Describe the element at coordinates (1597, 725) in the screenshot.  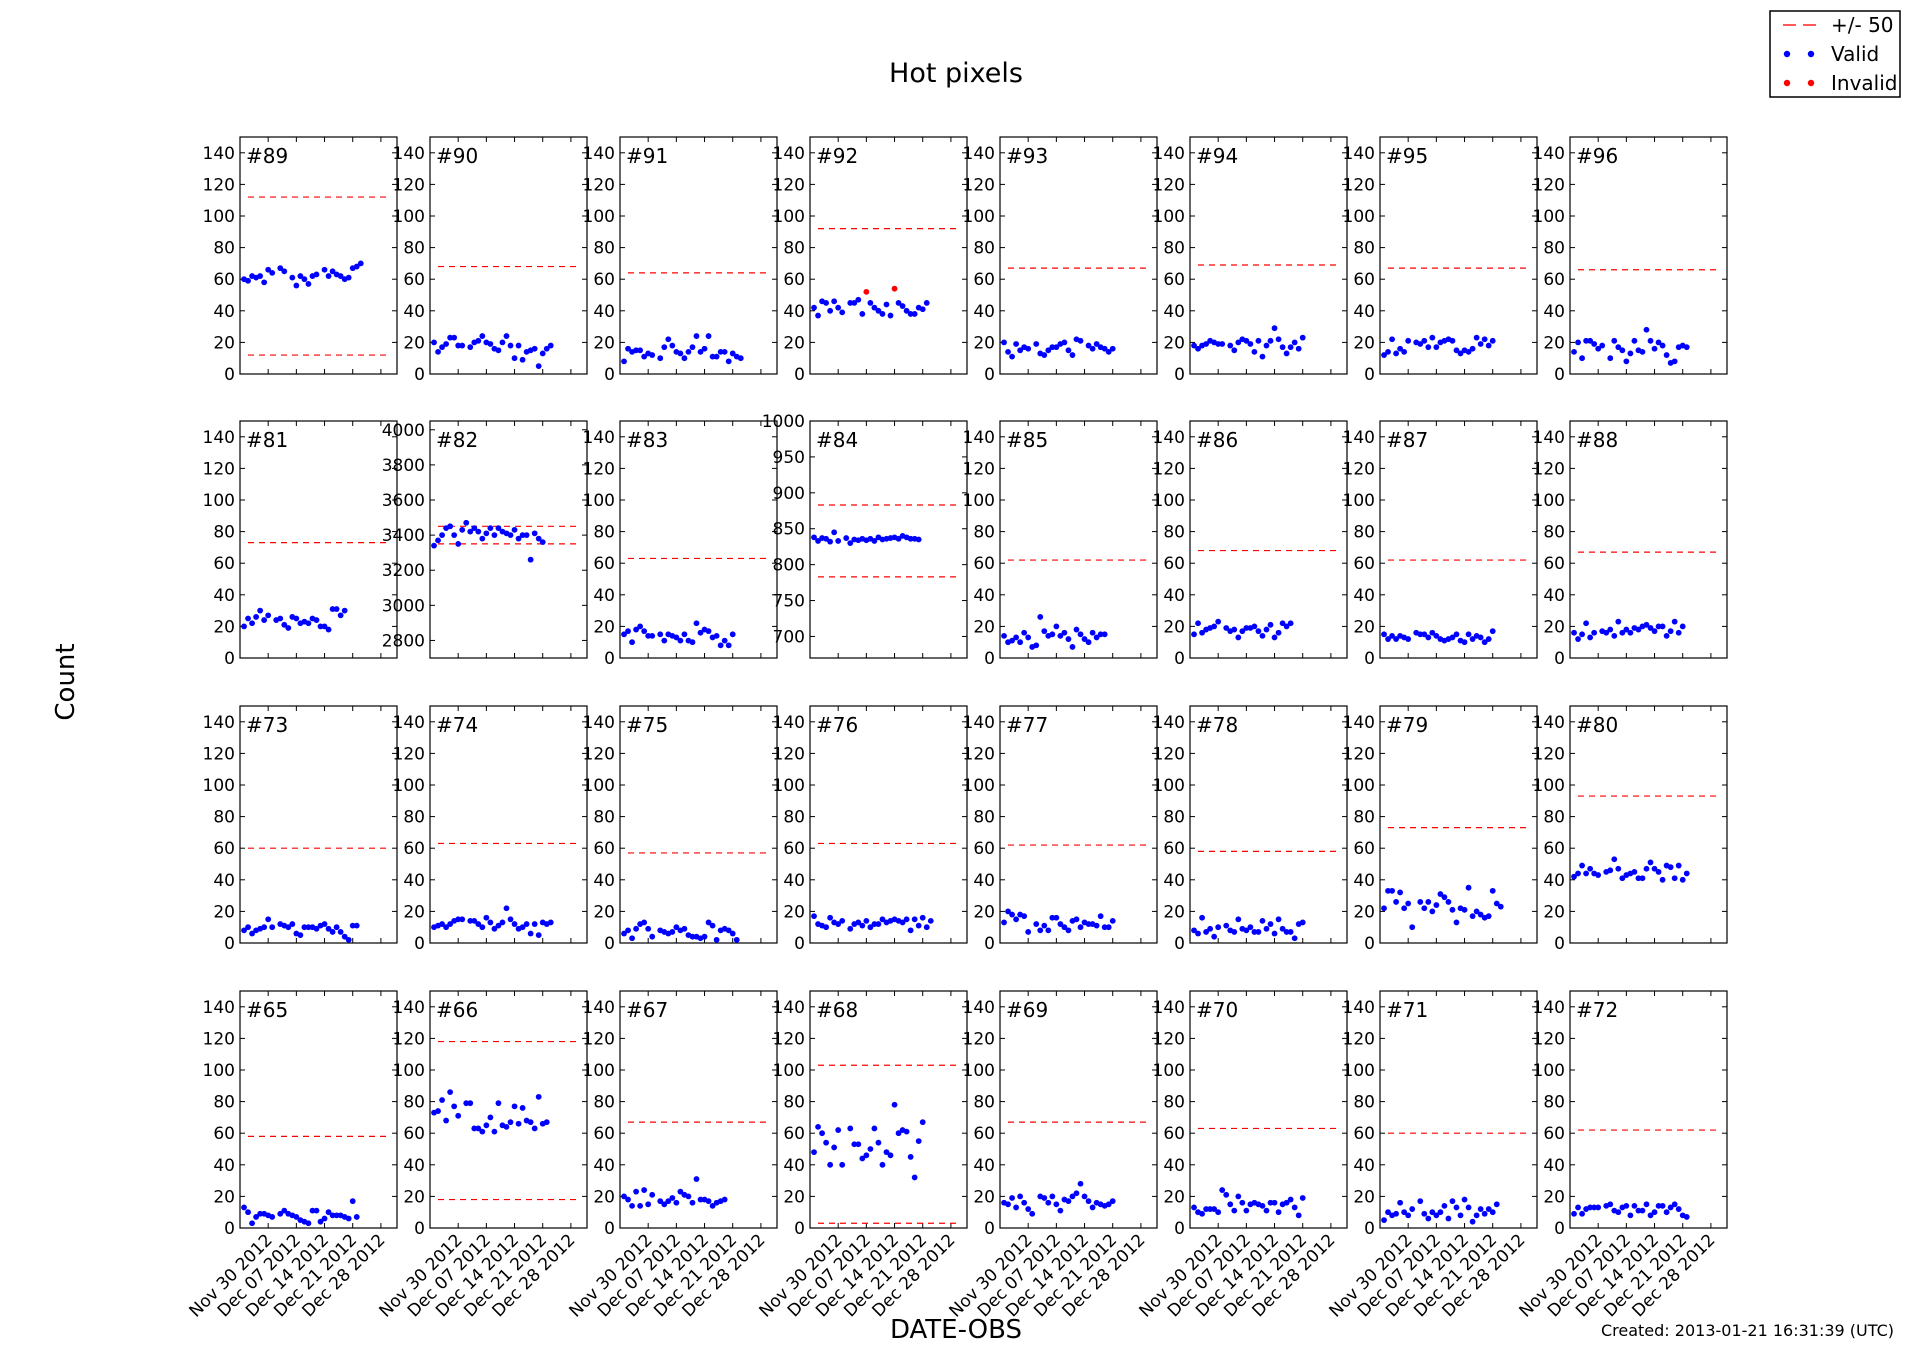
I see `subplot-label: #80` at that location.